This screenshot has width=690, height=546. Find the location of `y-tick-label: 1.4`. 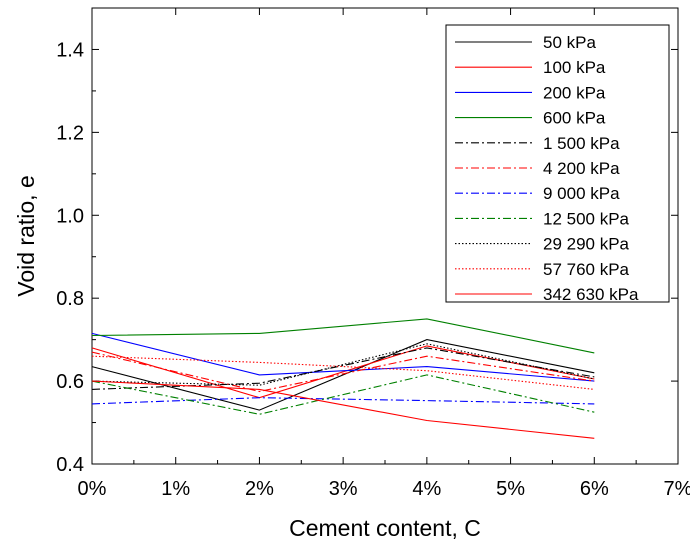

y-tick-label: 1.4 is located at coordinates (70, 50).